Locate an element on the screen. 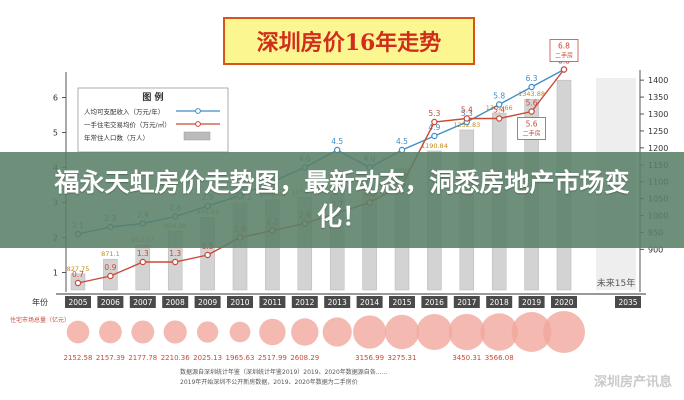 The width and height of the screenshot is (684, 400). market-value-label: 2177.78 is located at coordinates (142, 358).